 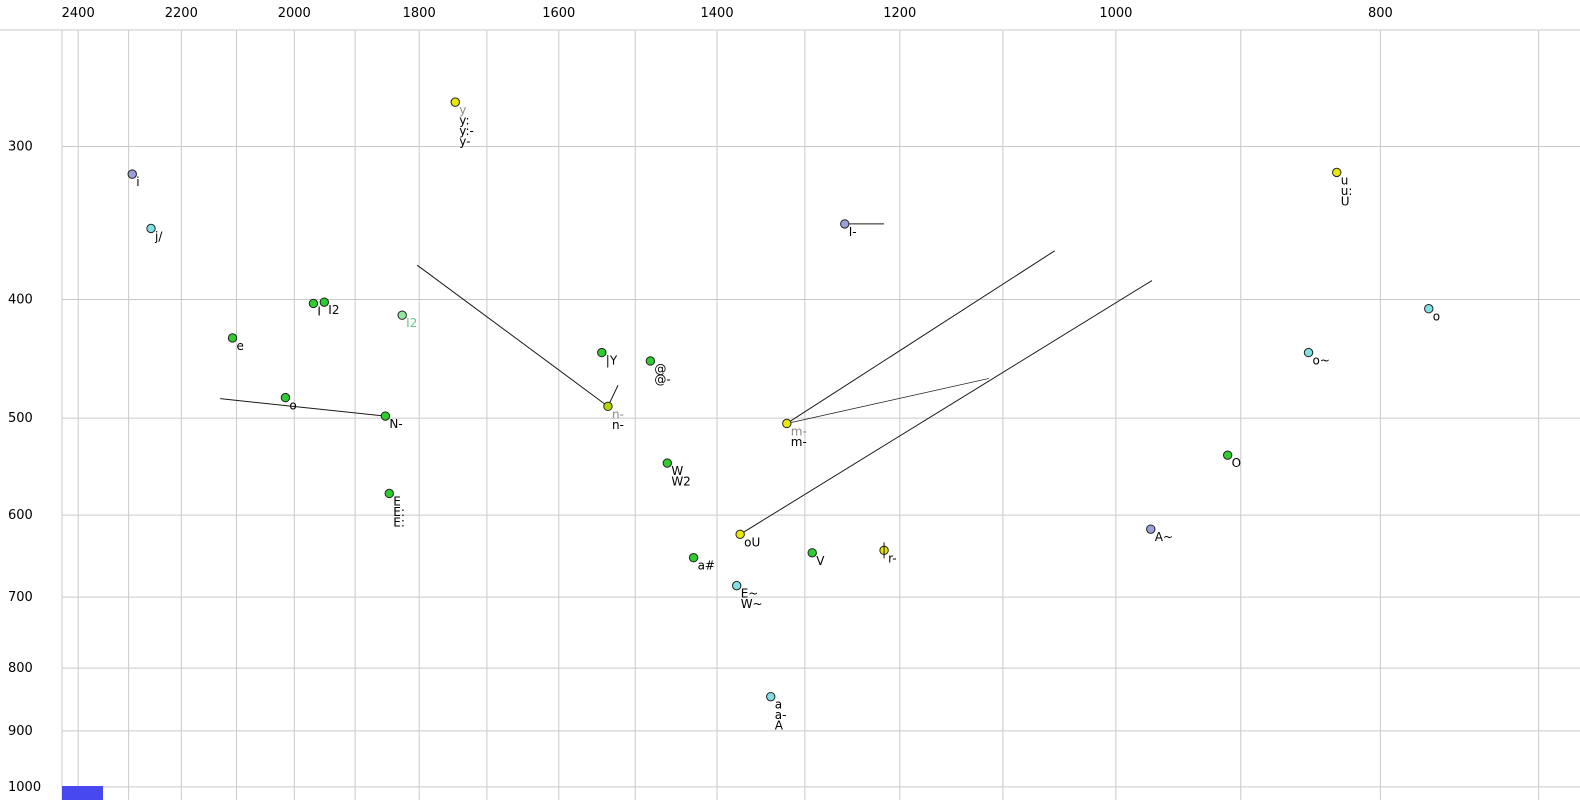 What do you see at coordinates (677, 471) in the screenshot?
I see `point-label: W` at bounding box center [677, 471].